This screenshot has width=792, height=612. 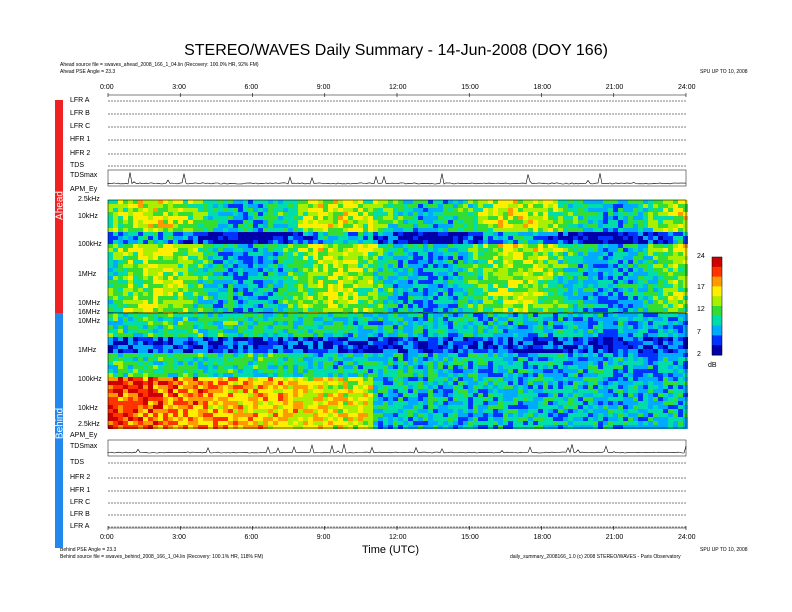 I want to click on x-tick-top: 0:00, so click(x=107, y=87).